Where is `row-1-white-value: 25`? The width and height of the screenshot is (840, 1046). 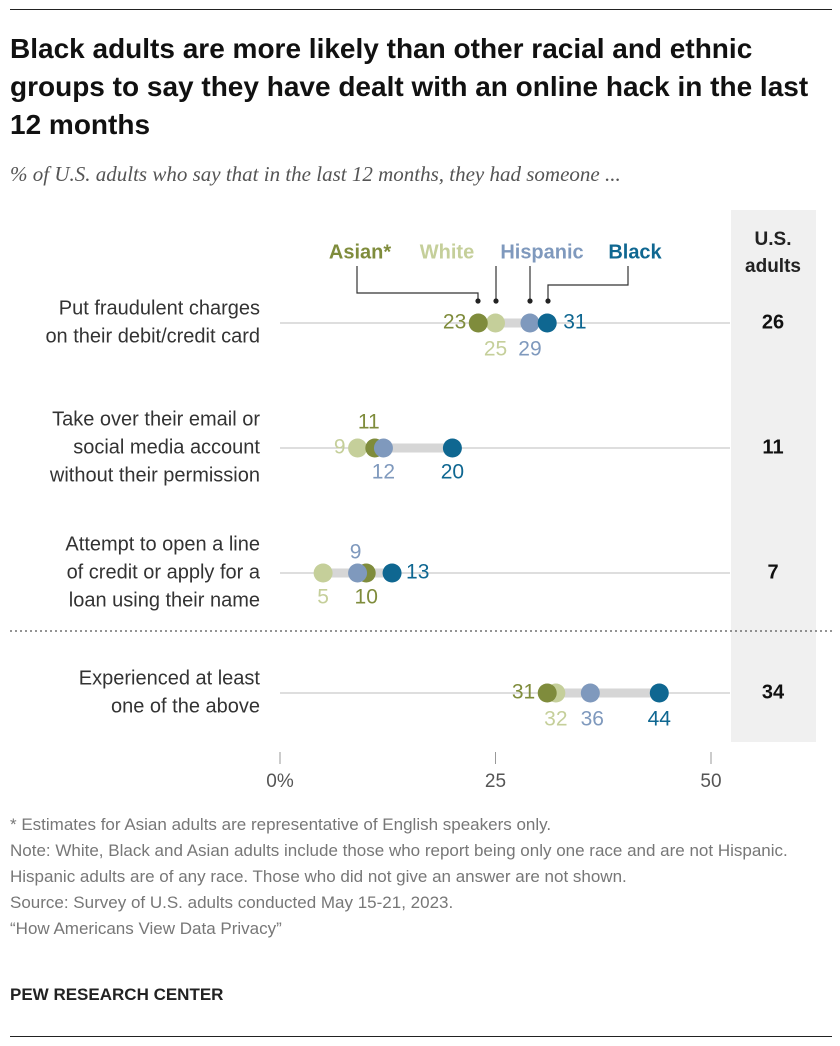
row-1-white-value: 25 is located at coordinates (495, 349).